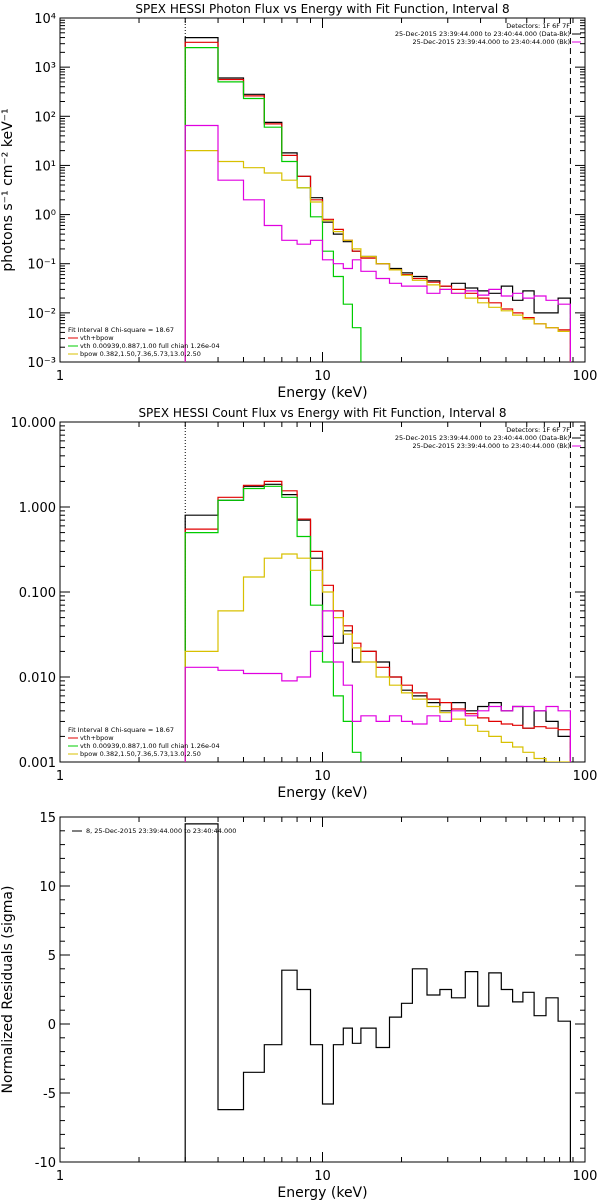  What do you see at coordinates (37, 763) in the screenshot?
I see `y-tick-label: 0.001` at bounding box center [37, 763].